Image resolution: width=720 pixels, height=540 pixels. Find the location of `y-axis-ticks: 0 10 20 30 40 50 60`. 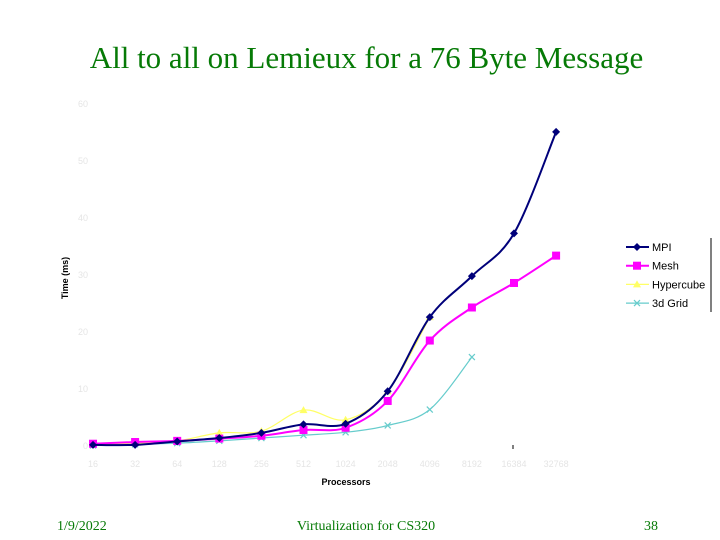

y-axis-ticks: 0 10 20 30 40 50 60 is located at coordinates (83, 275).